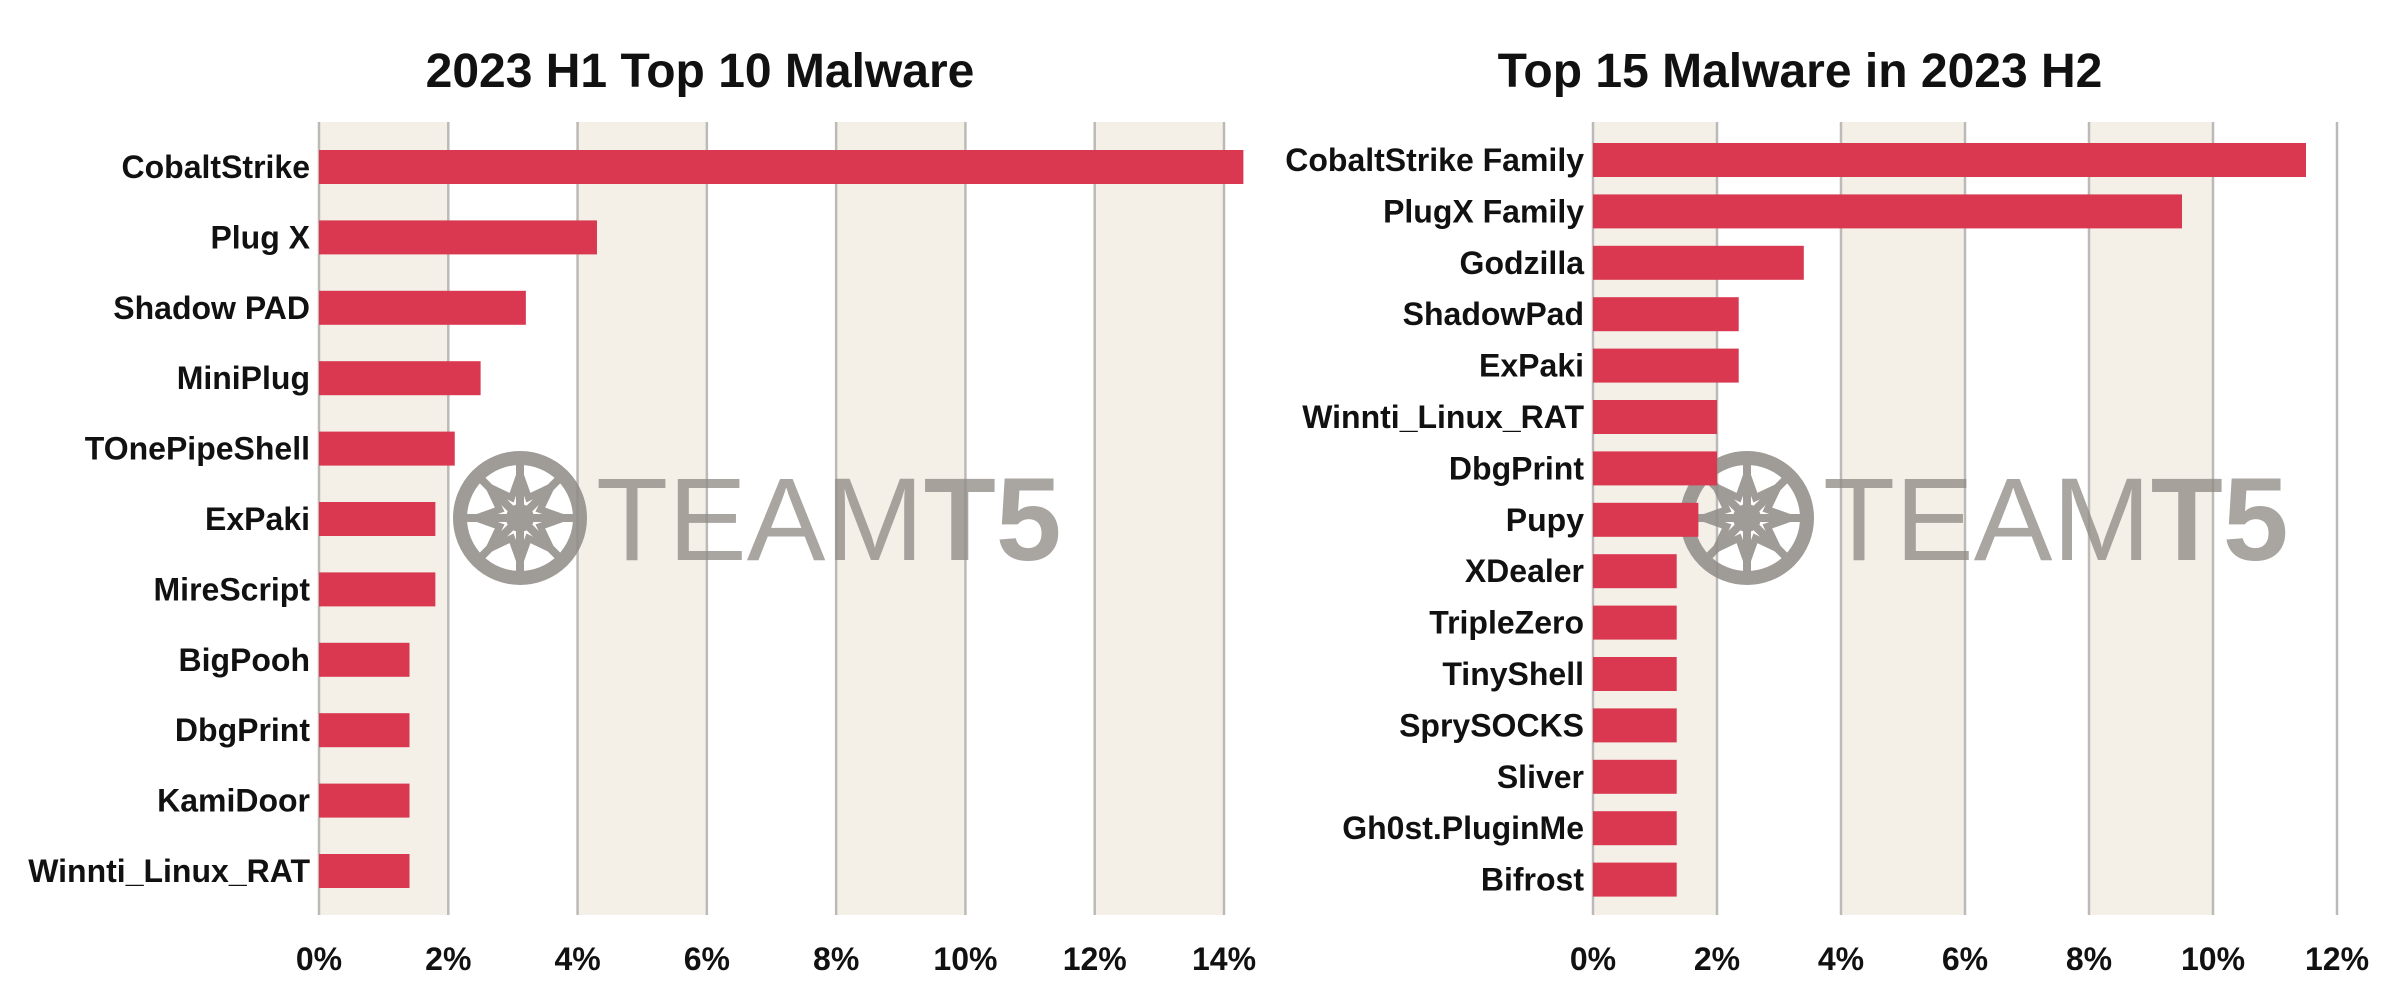 This screenshot has width=2400, height=1004. Describe the element at coordinates (1887, 211) in the screenshot. I see `bar-plugx-family` at that location.